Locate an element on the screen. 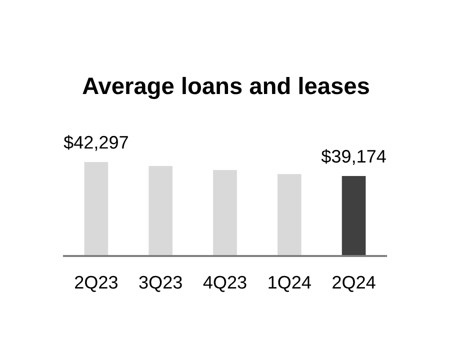 The image size is (452, 360). x-tick-label: 3Q23 is located at coordinates (160, 284).